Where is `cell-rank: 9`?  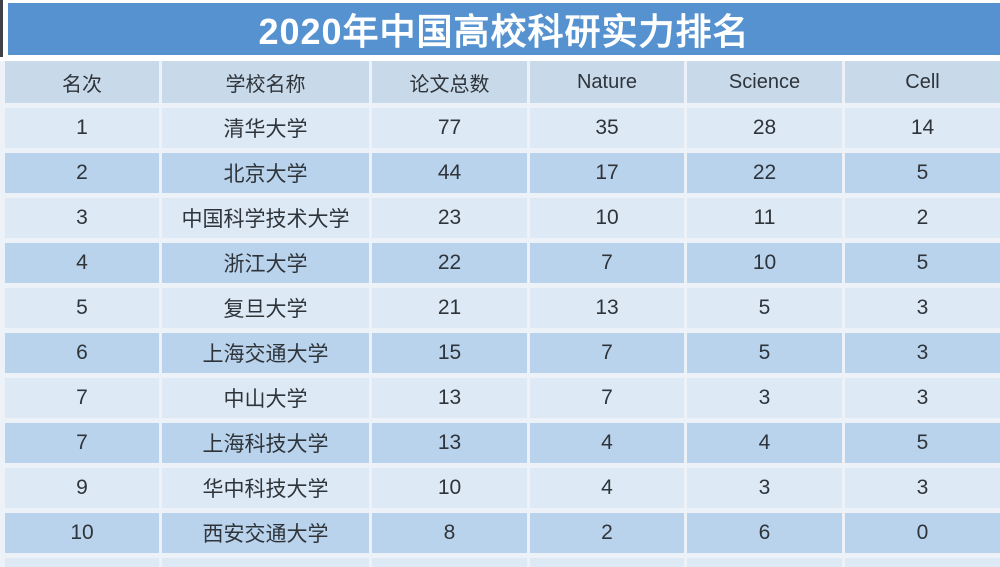 cell-rank: 9 is located at coordinates (82, 488).